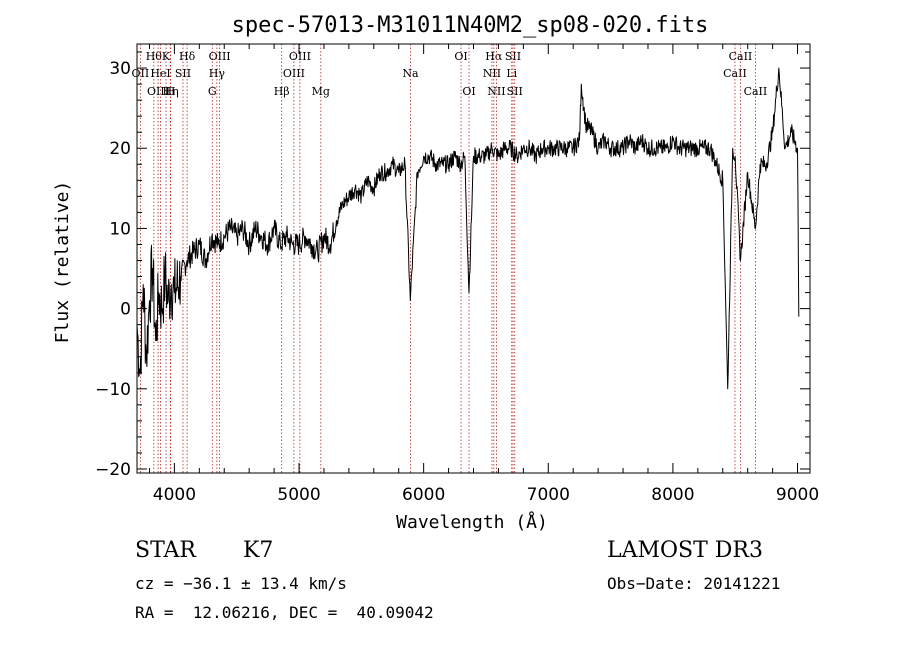 Image resolution: width=900 pixels, height=649 pixels. I want to click on y-tick-label: 0, so click(125, 310).